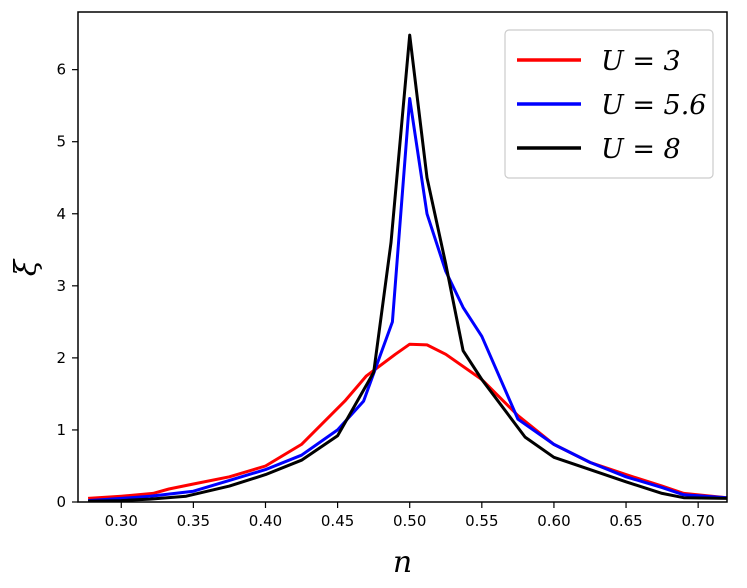  I want to click on x-axis-ticks: 0.30 0.35 0.40 0.45 0.50 0.55 0.60 0.65 0.70, so click(410, 516).